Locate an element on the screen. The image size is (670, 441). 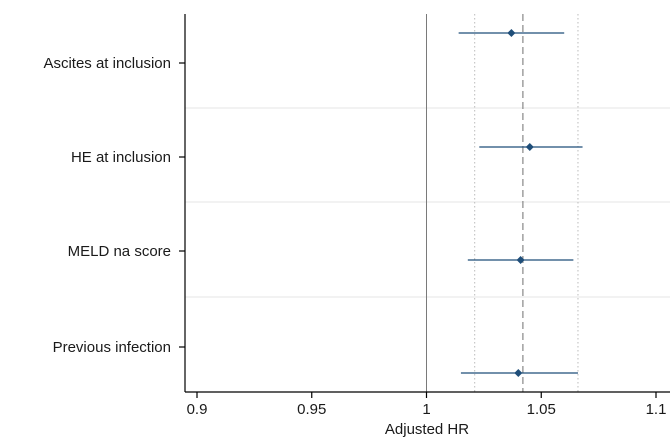
x-axis-ticks: 0.9 0.95 1 1.05 1.1 is located at coordinates (427, 405).